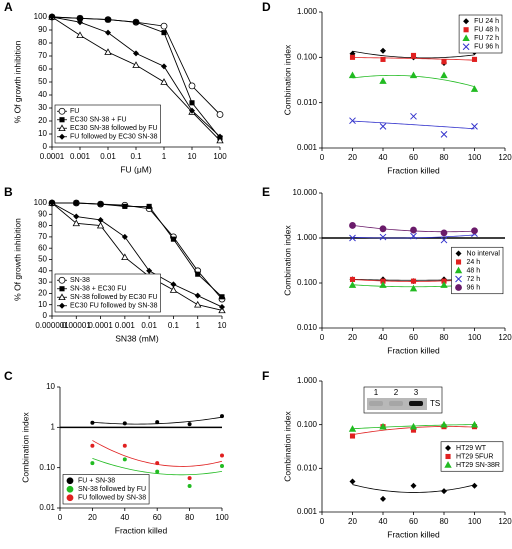 This screenshot has height=549, width=512. I want to click on series-line, so click(137, 256).